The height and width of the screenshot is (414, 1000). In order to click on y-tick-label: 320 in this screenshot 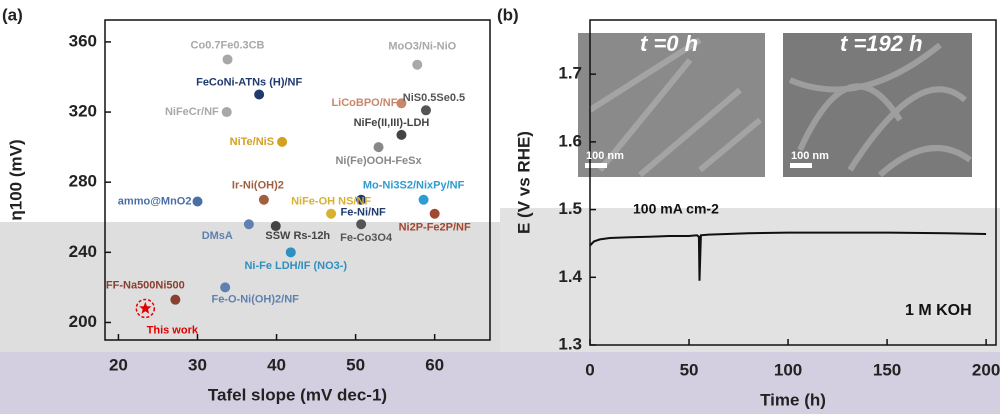, I will do `click(83, 111)`.